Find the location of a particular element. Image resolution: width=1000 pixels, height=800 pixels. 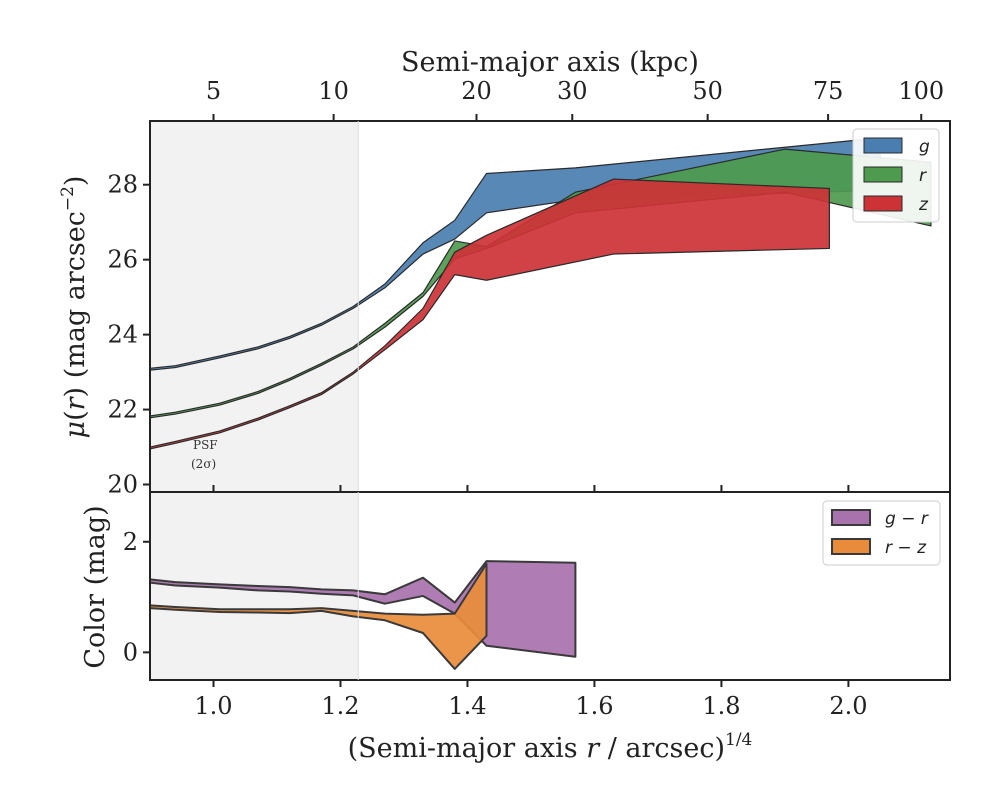

xtick-label: 2.0 is located at coordinates (848, 706).